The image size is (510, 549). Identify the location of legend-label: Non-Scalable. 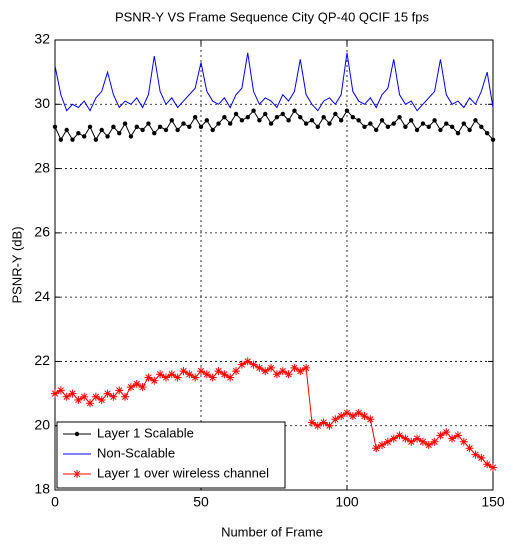
(136, 452).